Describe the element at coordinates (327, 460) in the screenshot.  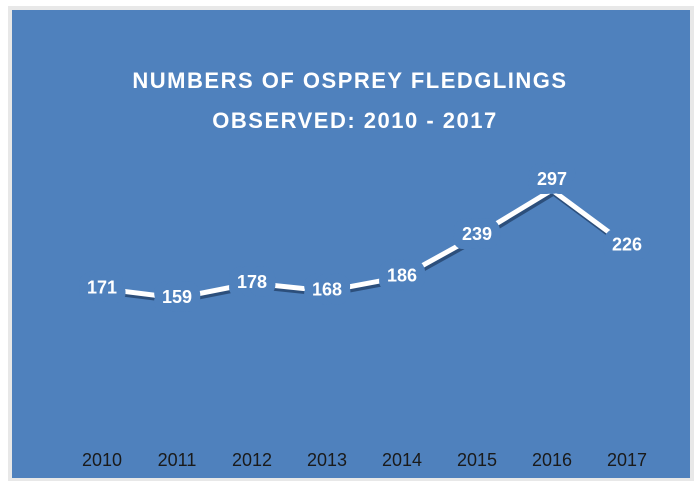
I see `x-tick-label: 2013` at that location.